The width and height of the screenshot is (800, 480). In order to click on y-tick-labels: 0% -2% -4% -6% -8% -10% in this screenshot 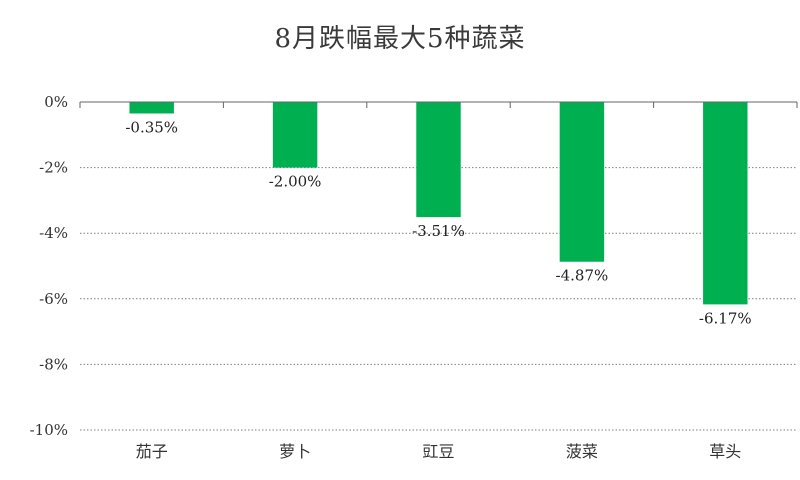, I will do `click(49, 266)`.